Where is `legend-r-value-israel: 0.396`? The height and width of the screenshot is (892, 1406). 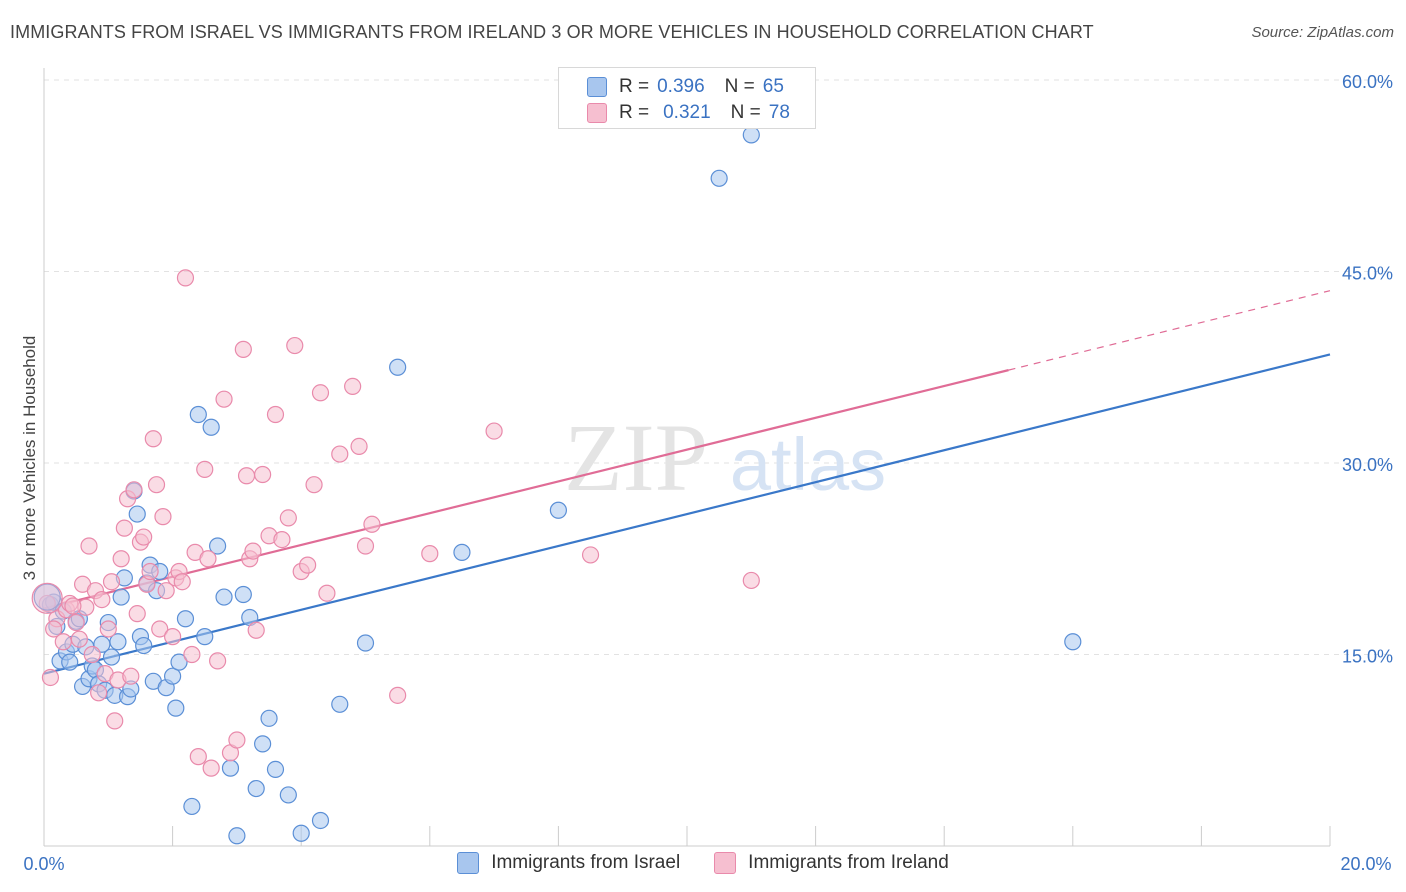 legend-r-value-israel: 0.396 is located at coordinates (681, 86).